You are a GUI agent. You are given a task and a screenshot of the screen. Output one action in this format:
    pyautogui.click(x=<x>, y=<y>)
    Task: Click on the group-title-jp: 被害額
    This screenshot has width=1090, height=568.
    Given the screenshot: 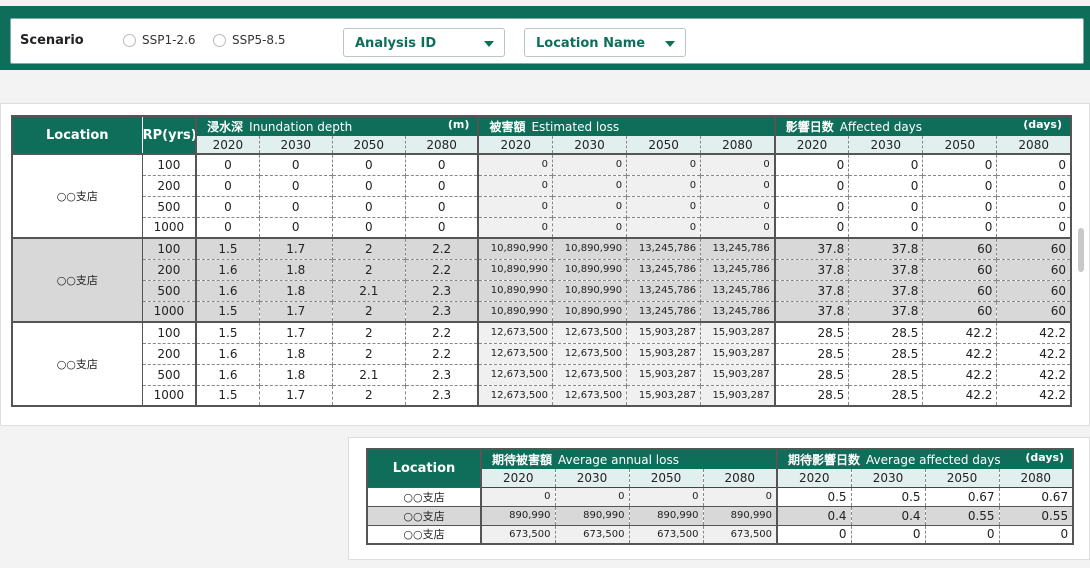 What is the action you would take?
    pyautogui.click(x=507, y=127)
    